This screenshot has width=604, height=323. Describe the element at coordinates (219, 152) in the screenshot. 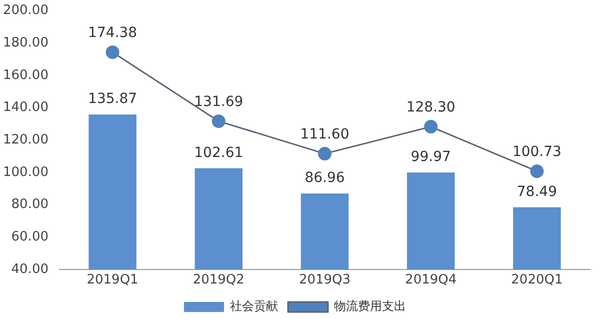

I see `data-label: 102.61` at that location.